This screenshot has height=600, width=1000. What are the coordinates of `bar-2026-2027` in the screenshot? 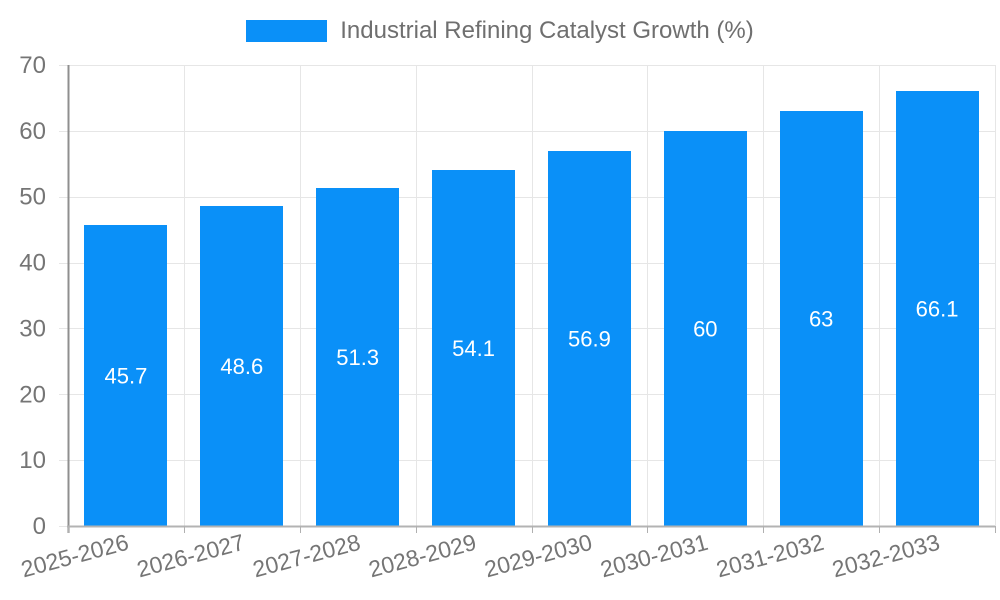 It's located at (241, 366).